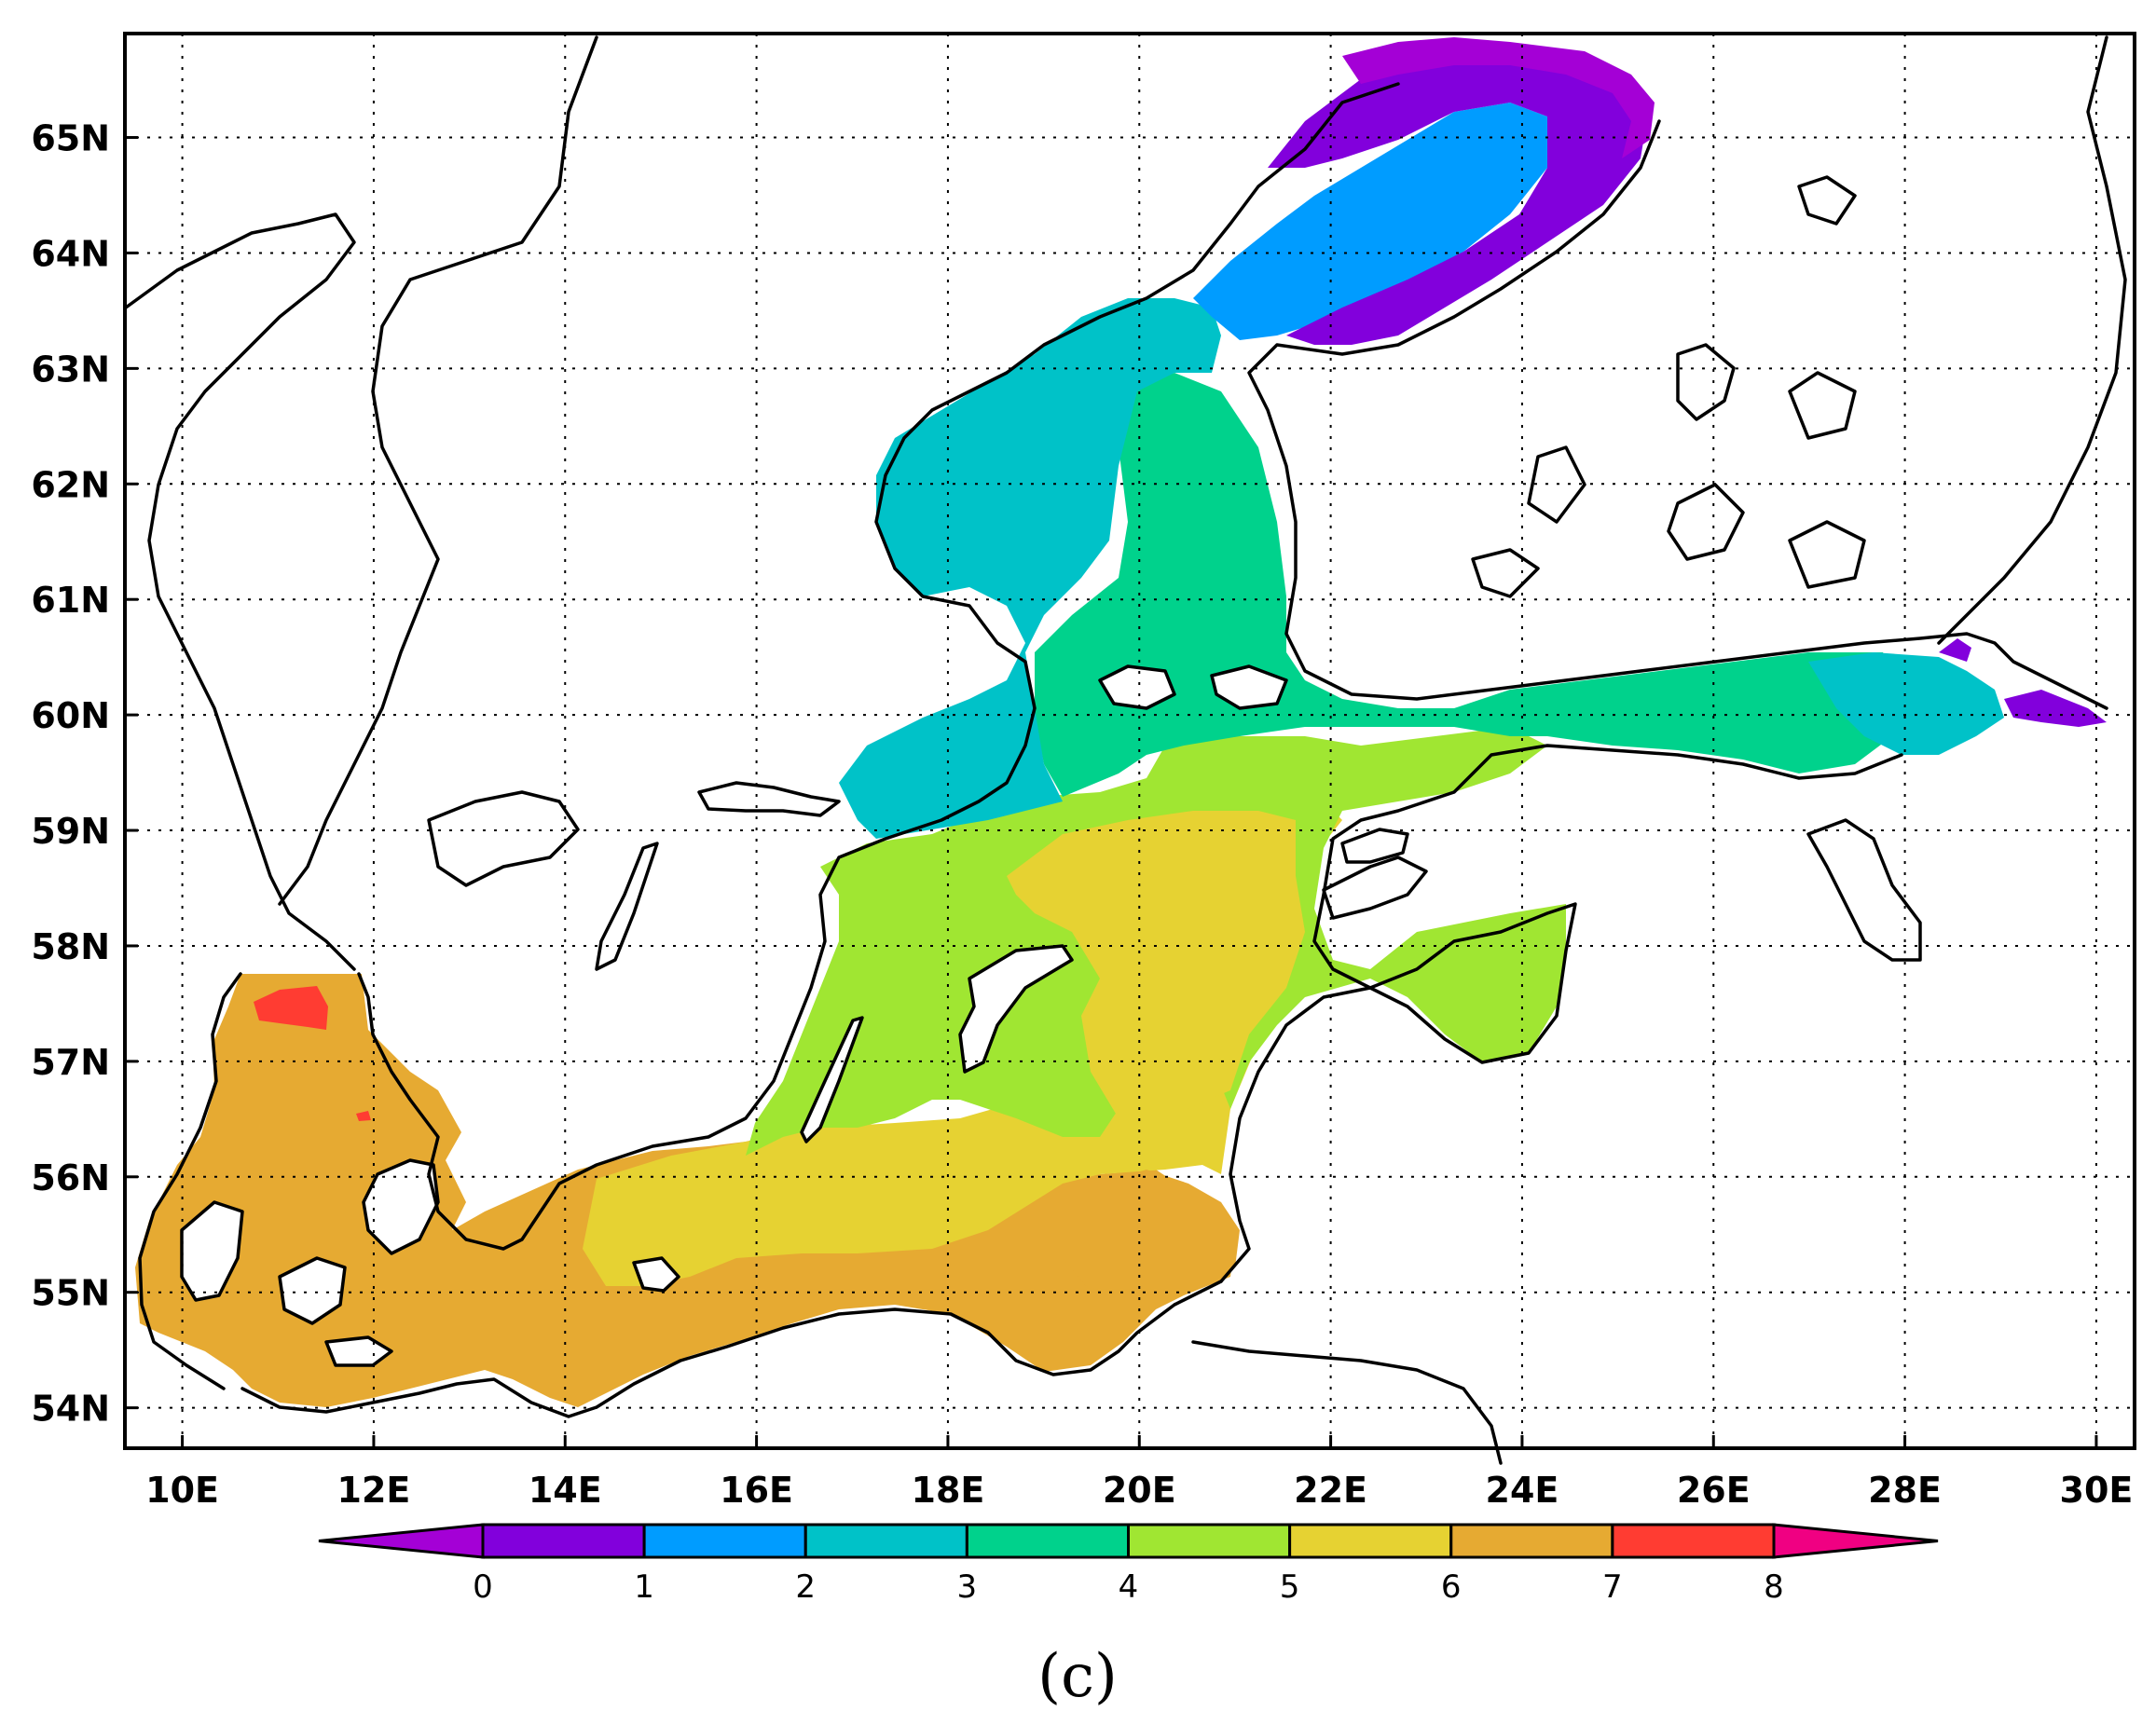 This screenshot has height=1725, width=2156. I want to click on region-purple-east, so click(2056, 708).